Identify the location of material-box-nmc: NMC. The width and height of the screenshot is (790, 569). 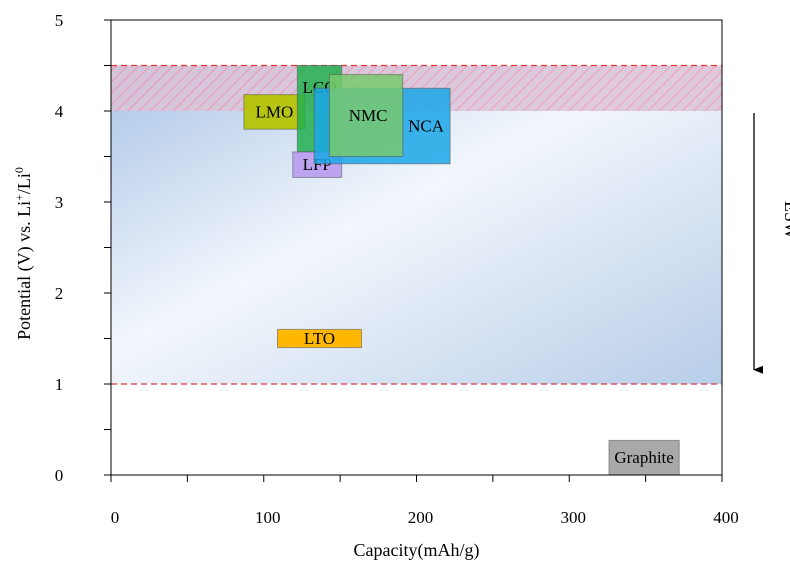
(366, 115).